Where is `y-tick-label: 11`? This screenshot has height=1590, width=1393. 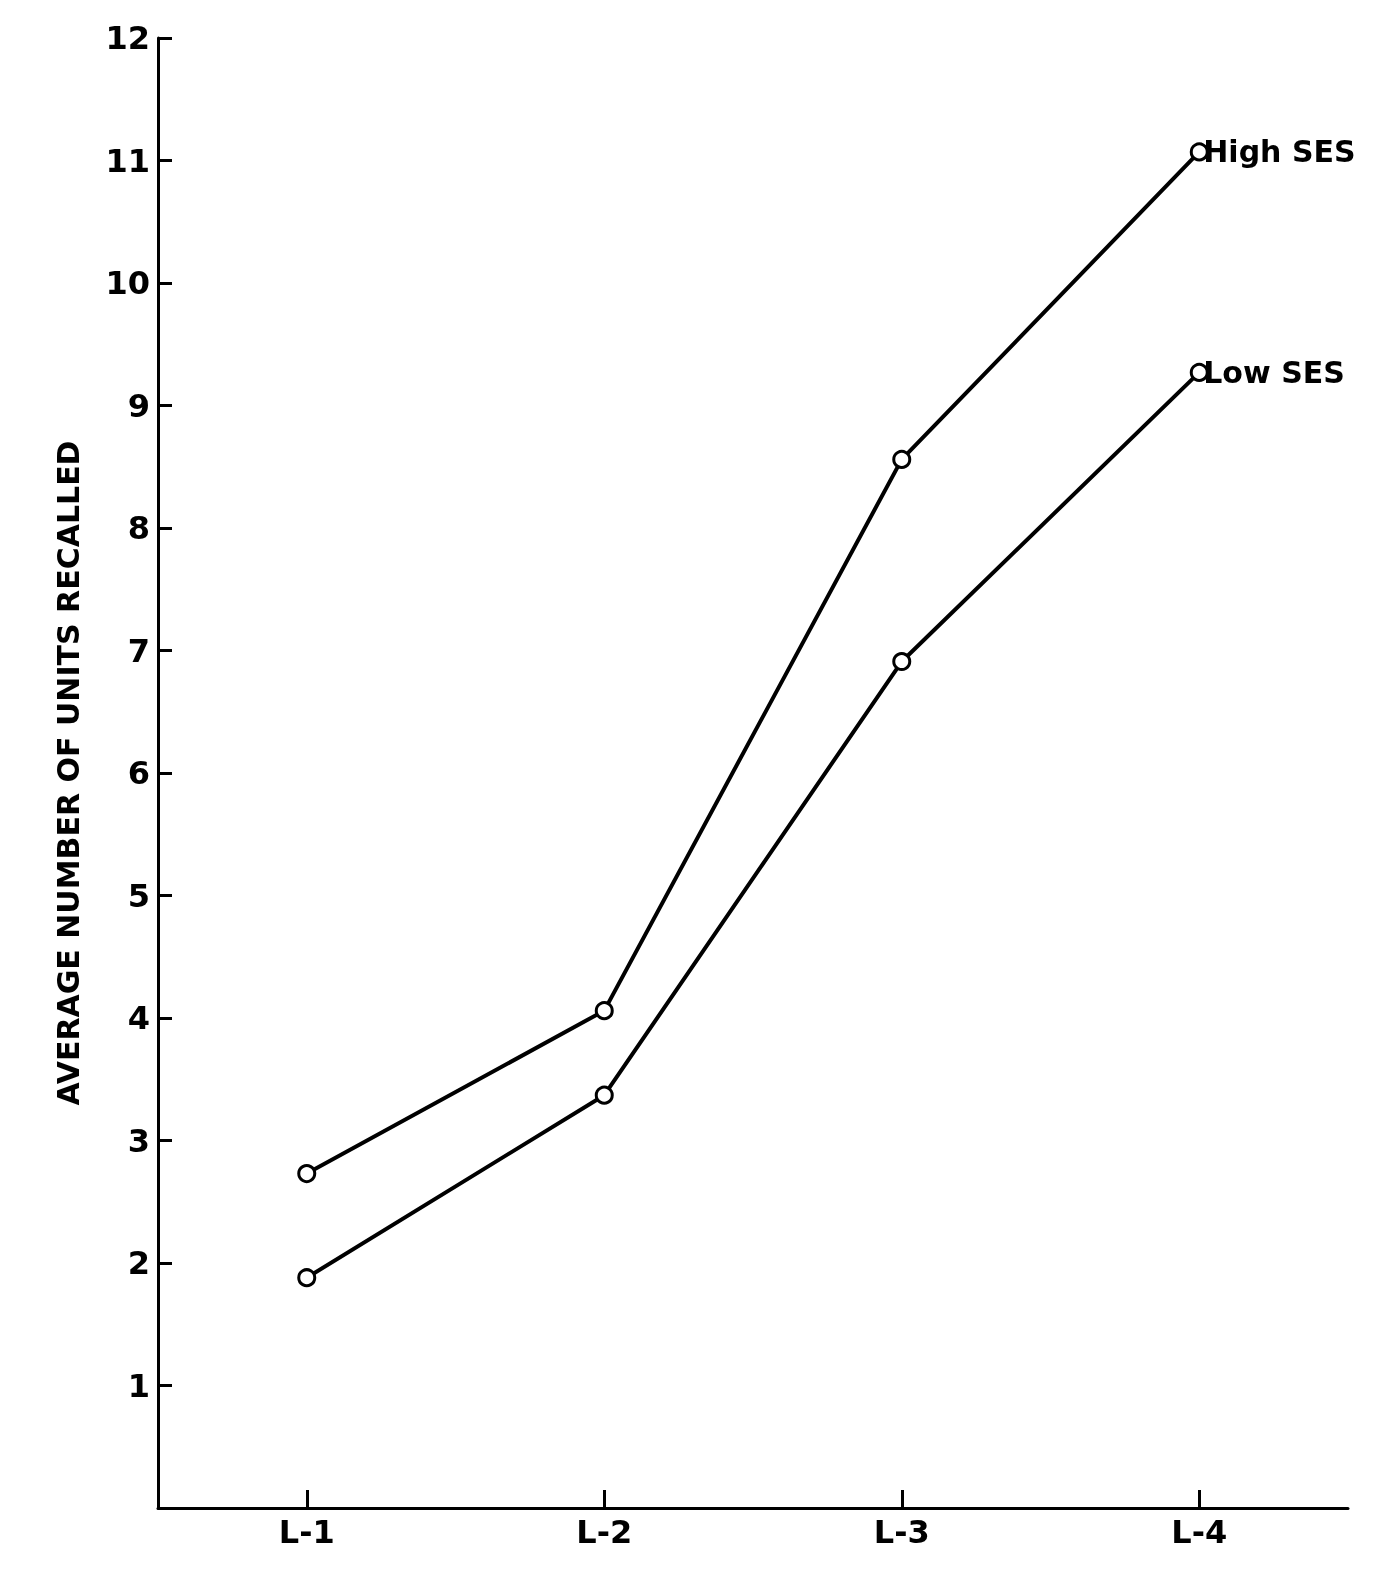 y-tick-label: 11 is located at coordinates (127, 160).